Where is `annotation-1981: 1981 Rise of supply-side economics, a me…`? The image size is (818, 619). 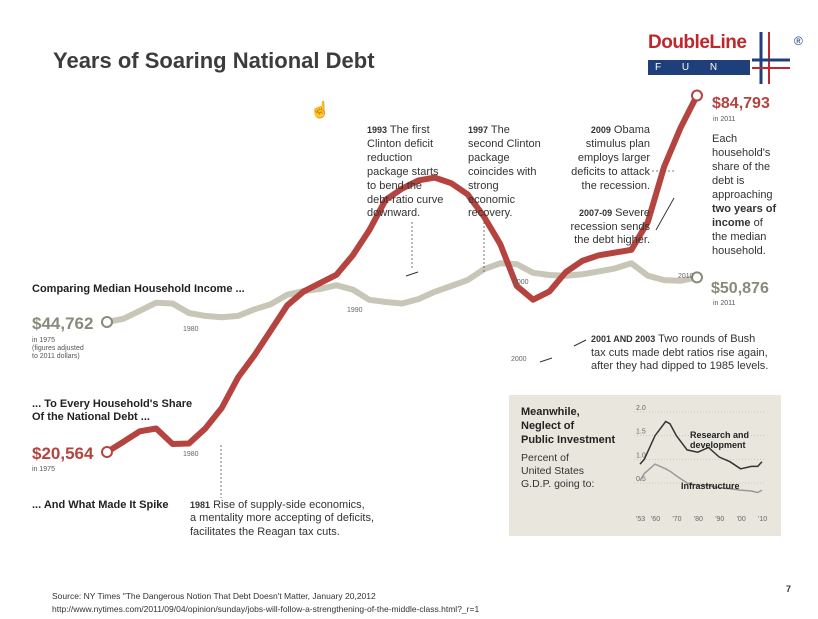 annotation-1981: 1981 Rise of supply-side economics, a me… is located at coordinates (282, 518).